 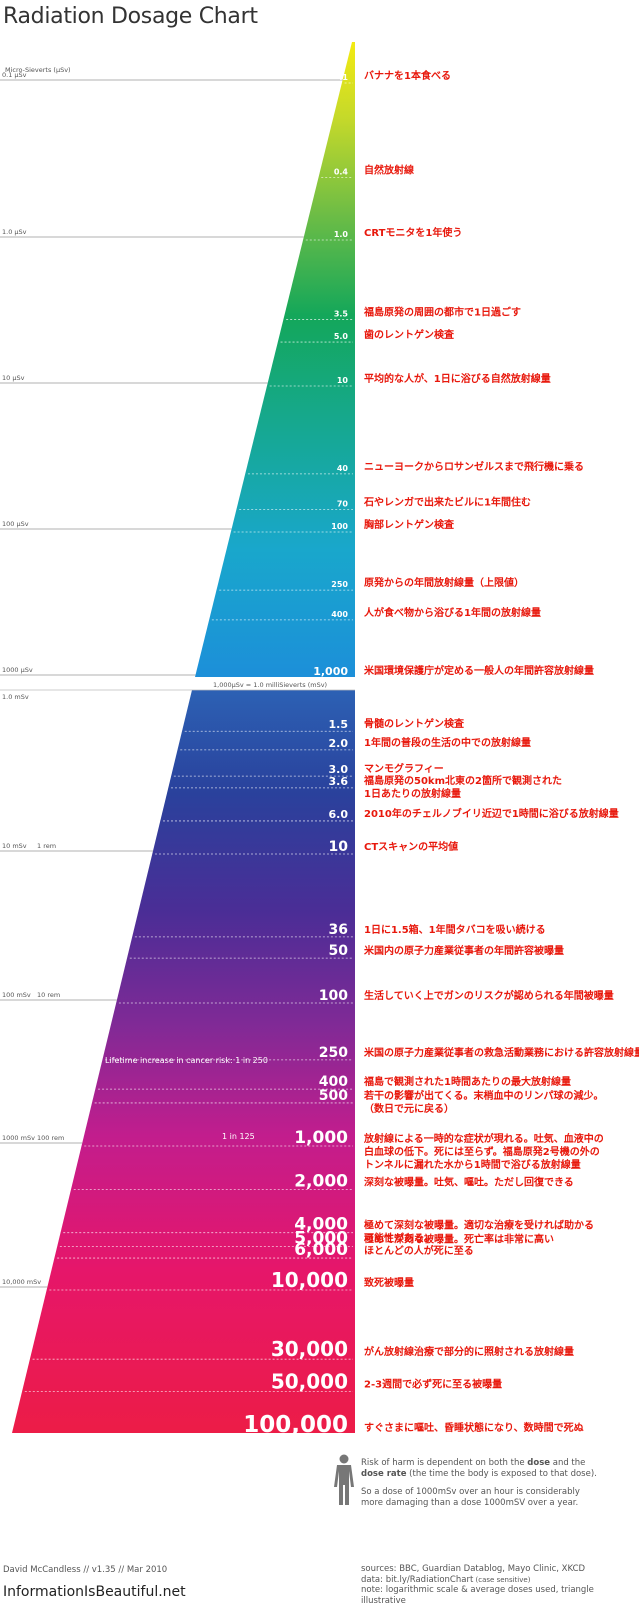 I want to click on data-link: data: bit.ly/RadiationChart, so click(x=417, y=1579).